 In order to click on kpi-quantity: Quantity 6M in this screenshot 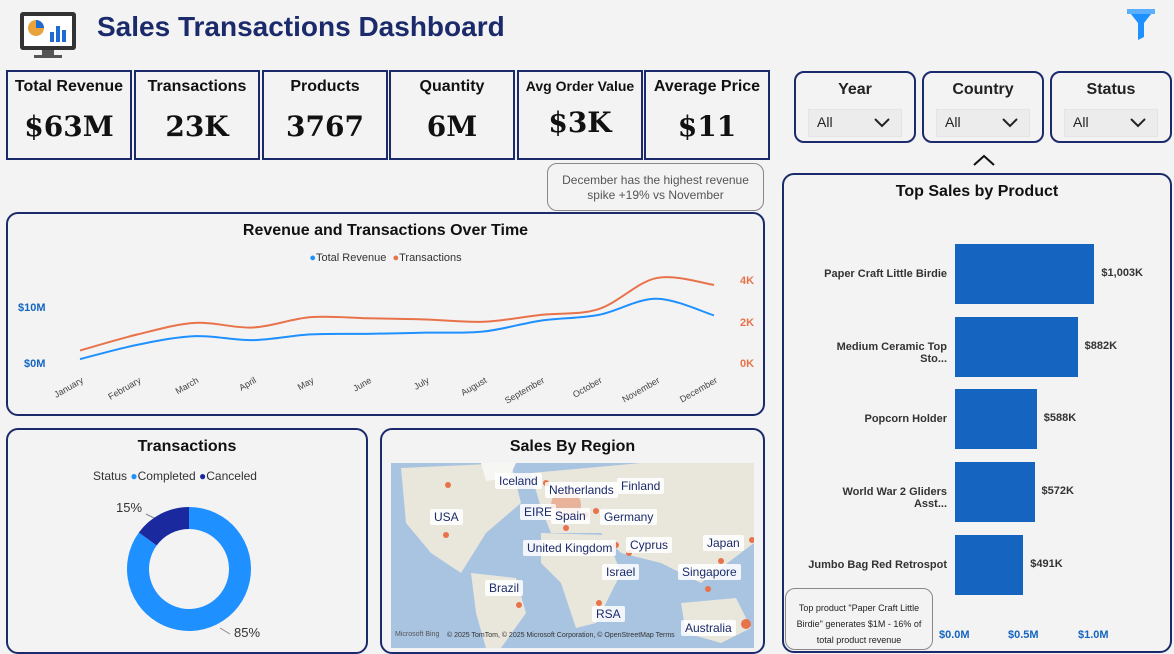, I will do `click(452, 115)`.